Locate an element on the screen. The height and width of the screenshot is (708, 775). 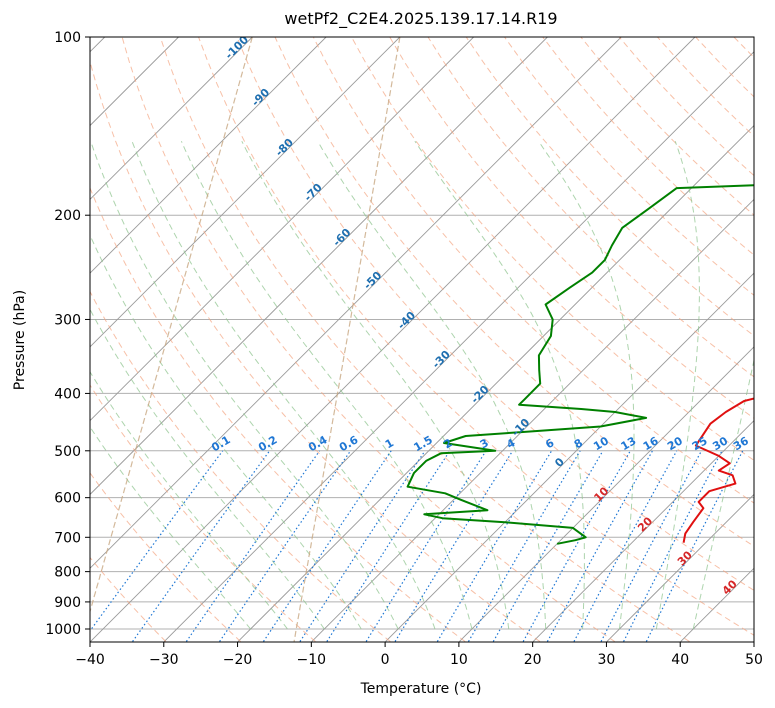
x-tick-label: 50 is located at coordinates (754, 660).